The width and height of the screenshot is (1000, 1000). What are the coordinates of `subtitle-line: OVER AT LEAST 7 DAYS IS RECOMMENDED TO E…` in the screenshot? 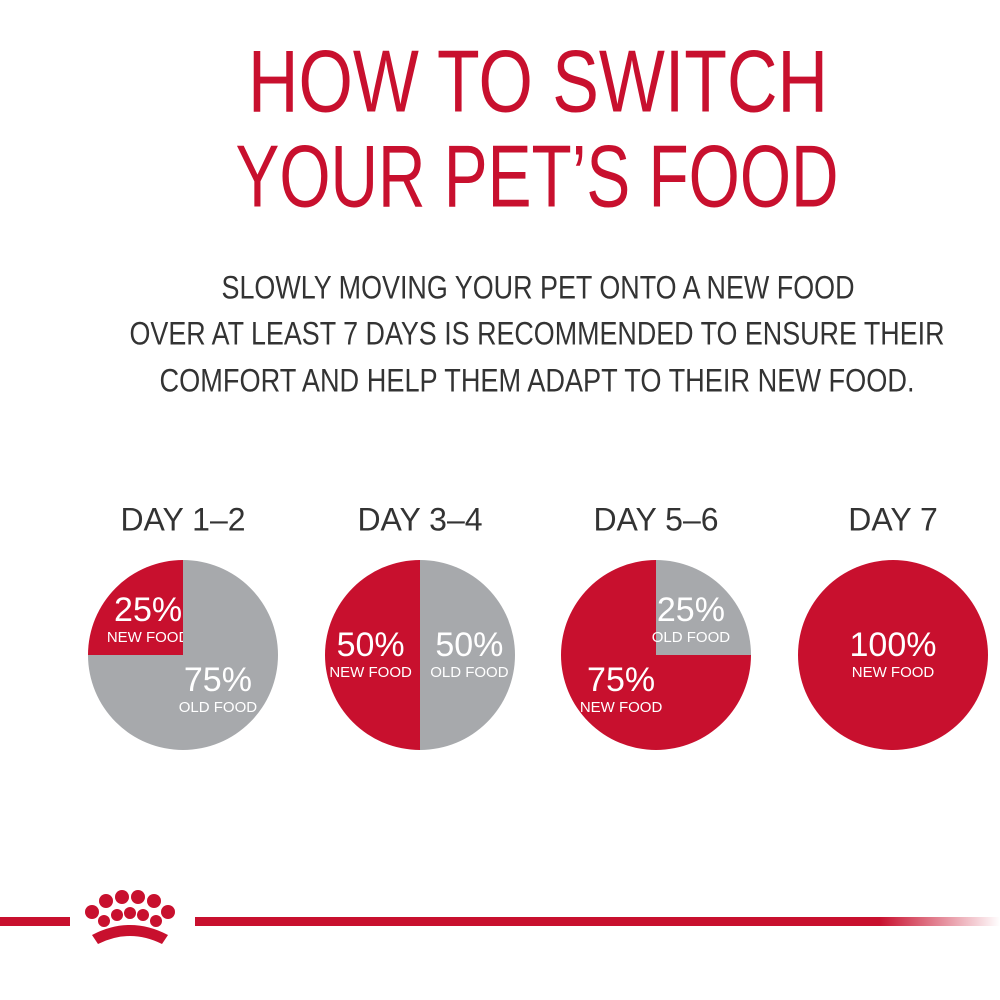 It's located at (537, 333).